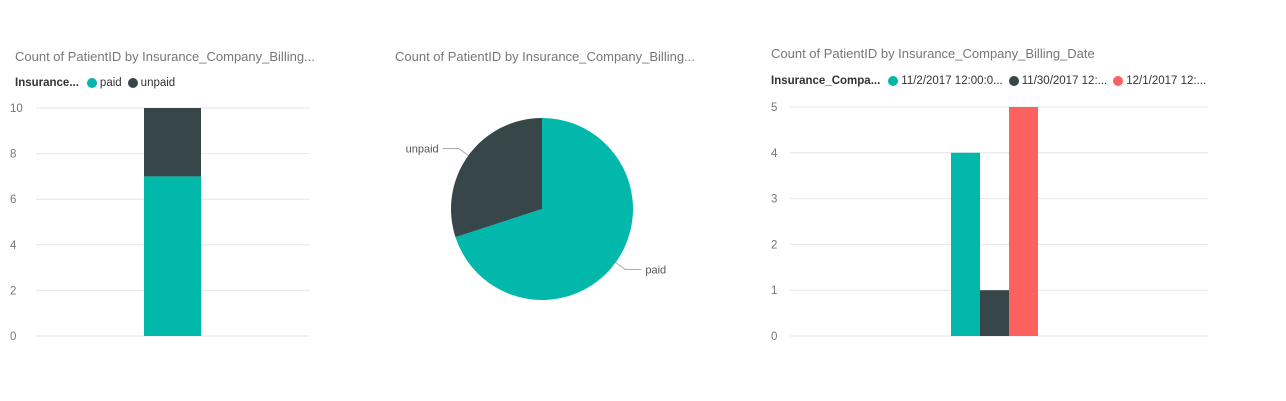  I want to click on stacked-column-chart: 0 2 4 6 8 10, so click(160, 223).